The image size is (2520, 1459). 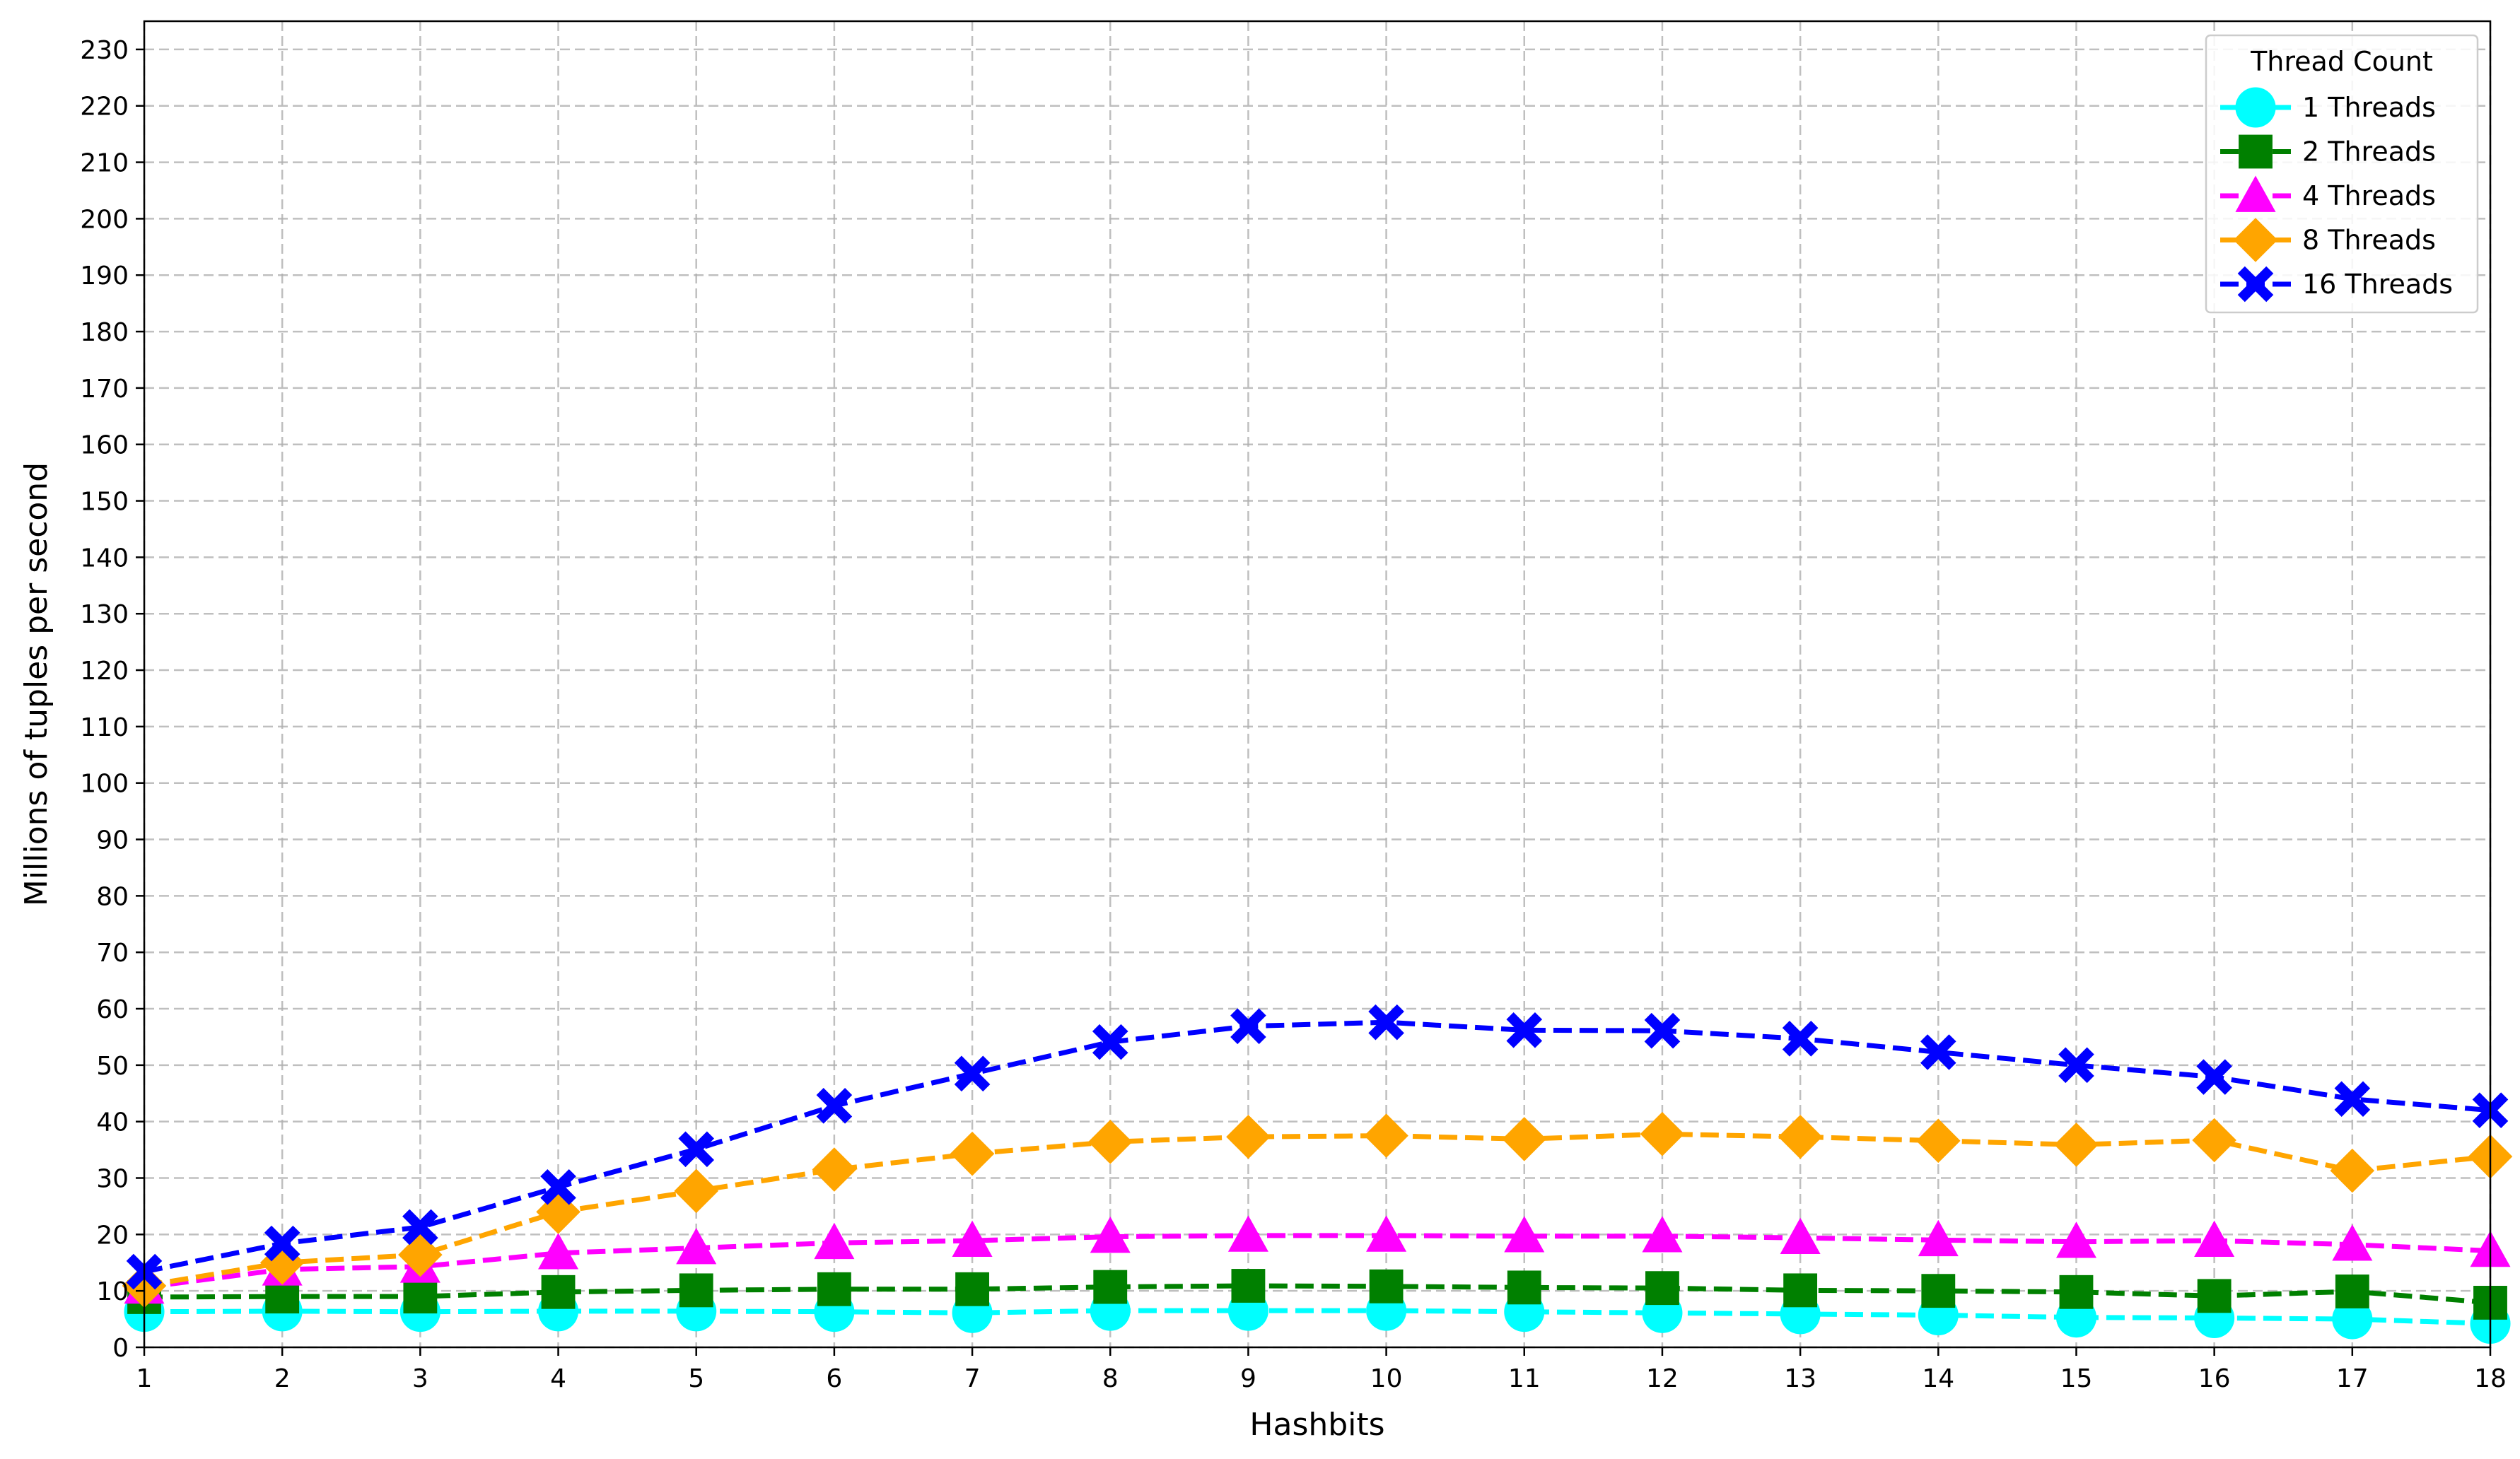 I want to click on y-tick-label: 90, so click(x=112, y=840).